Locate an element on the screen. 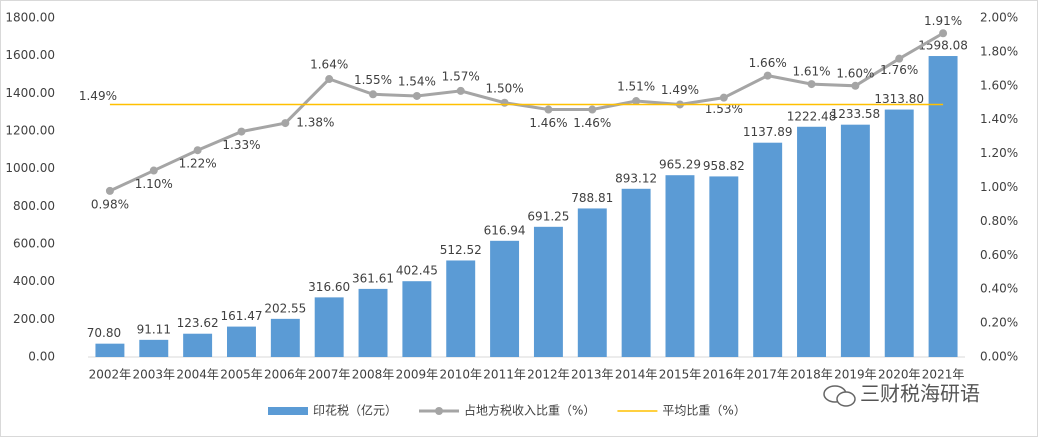 The image size is (1038, 437). bar-label: 161.47 is located at coordinates (241, 316).